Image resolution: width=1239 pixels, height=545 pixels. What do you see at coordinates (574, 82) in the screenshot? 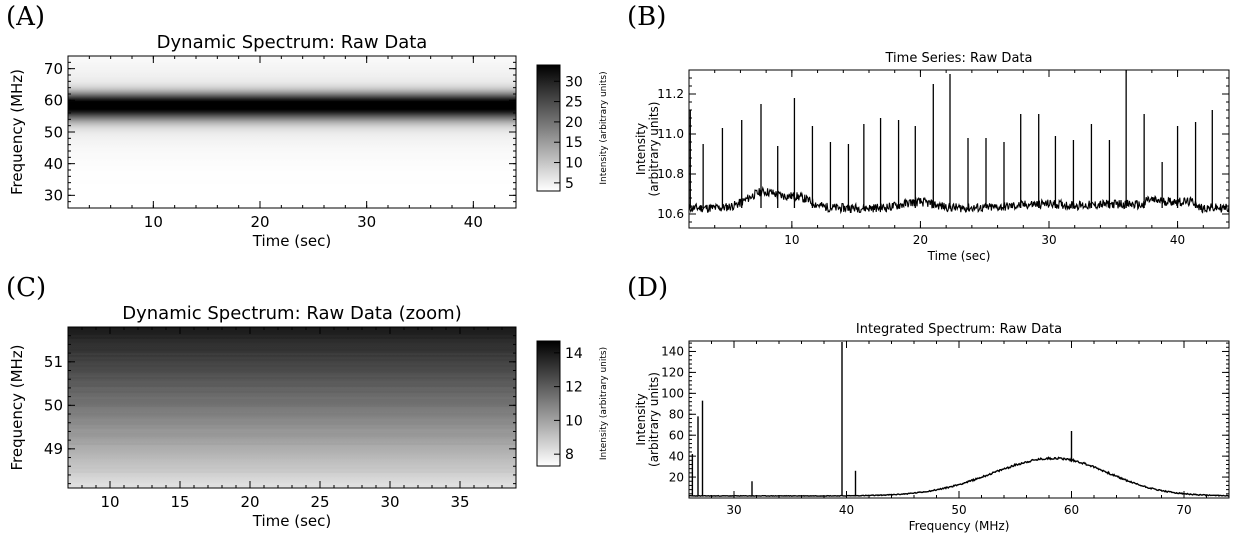
I see `colorbar-tick-label-A: 30` at bounding box center [574, 82].